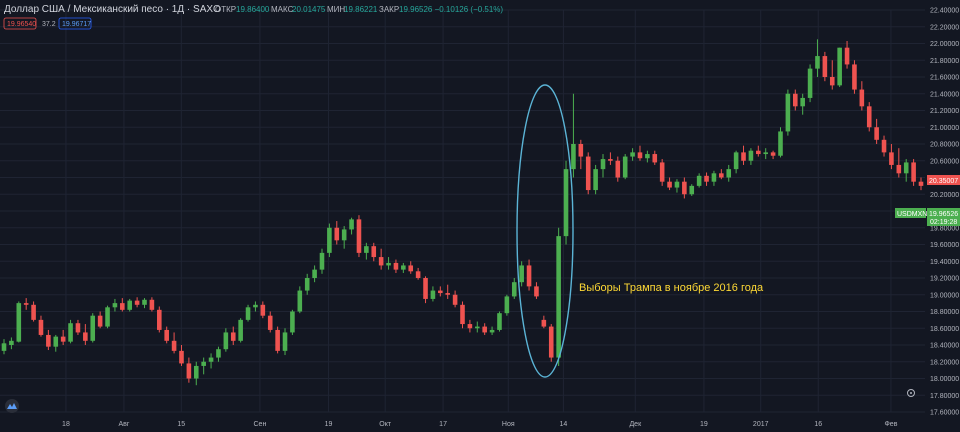 The width and height of the screenshot is (960, 432). What do you see at coordinates (944, 346) in the screenshot?
I see `y-tick-label: 18.40000` at bounding box center [944, 346].